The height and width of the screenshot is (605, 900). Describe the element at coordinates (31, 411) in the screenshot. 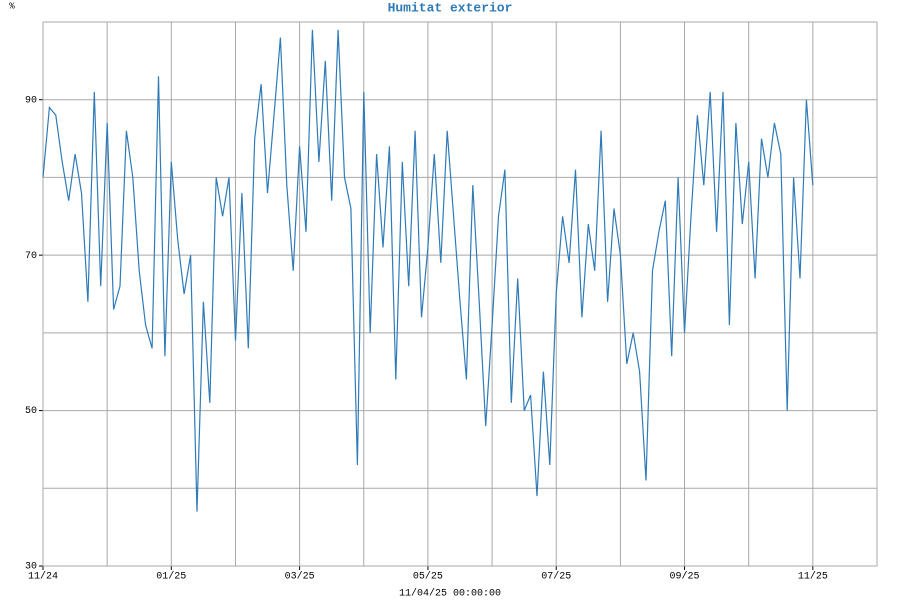

I see `y-tick-label: 50` at that location.